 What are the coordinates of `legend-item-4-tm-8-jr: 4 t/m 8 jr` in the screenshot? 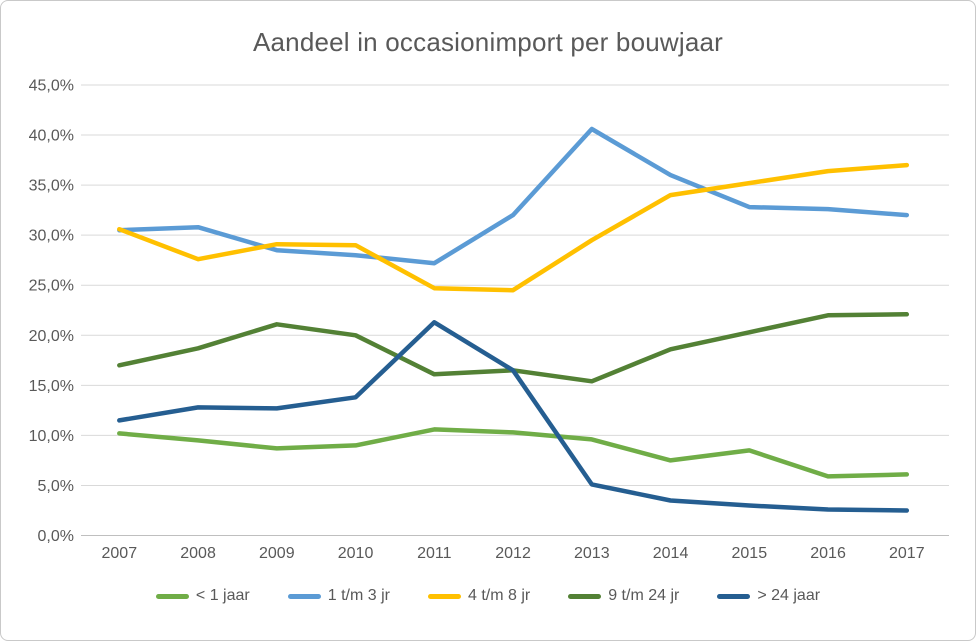 It's located at (479, 596).